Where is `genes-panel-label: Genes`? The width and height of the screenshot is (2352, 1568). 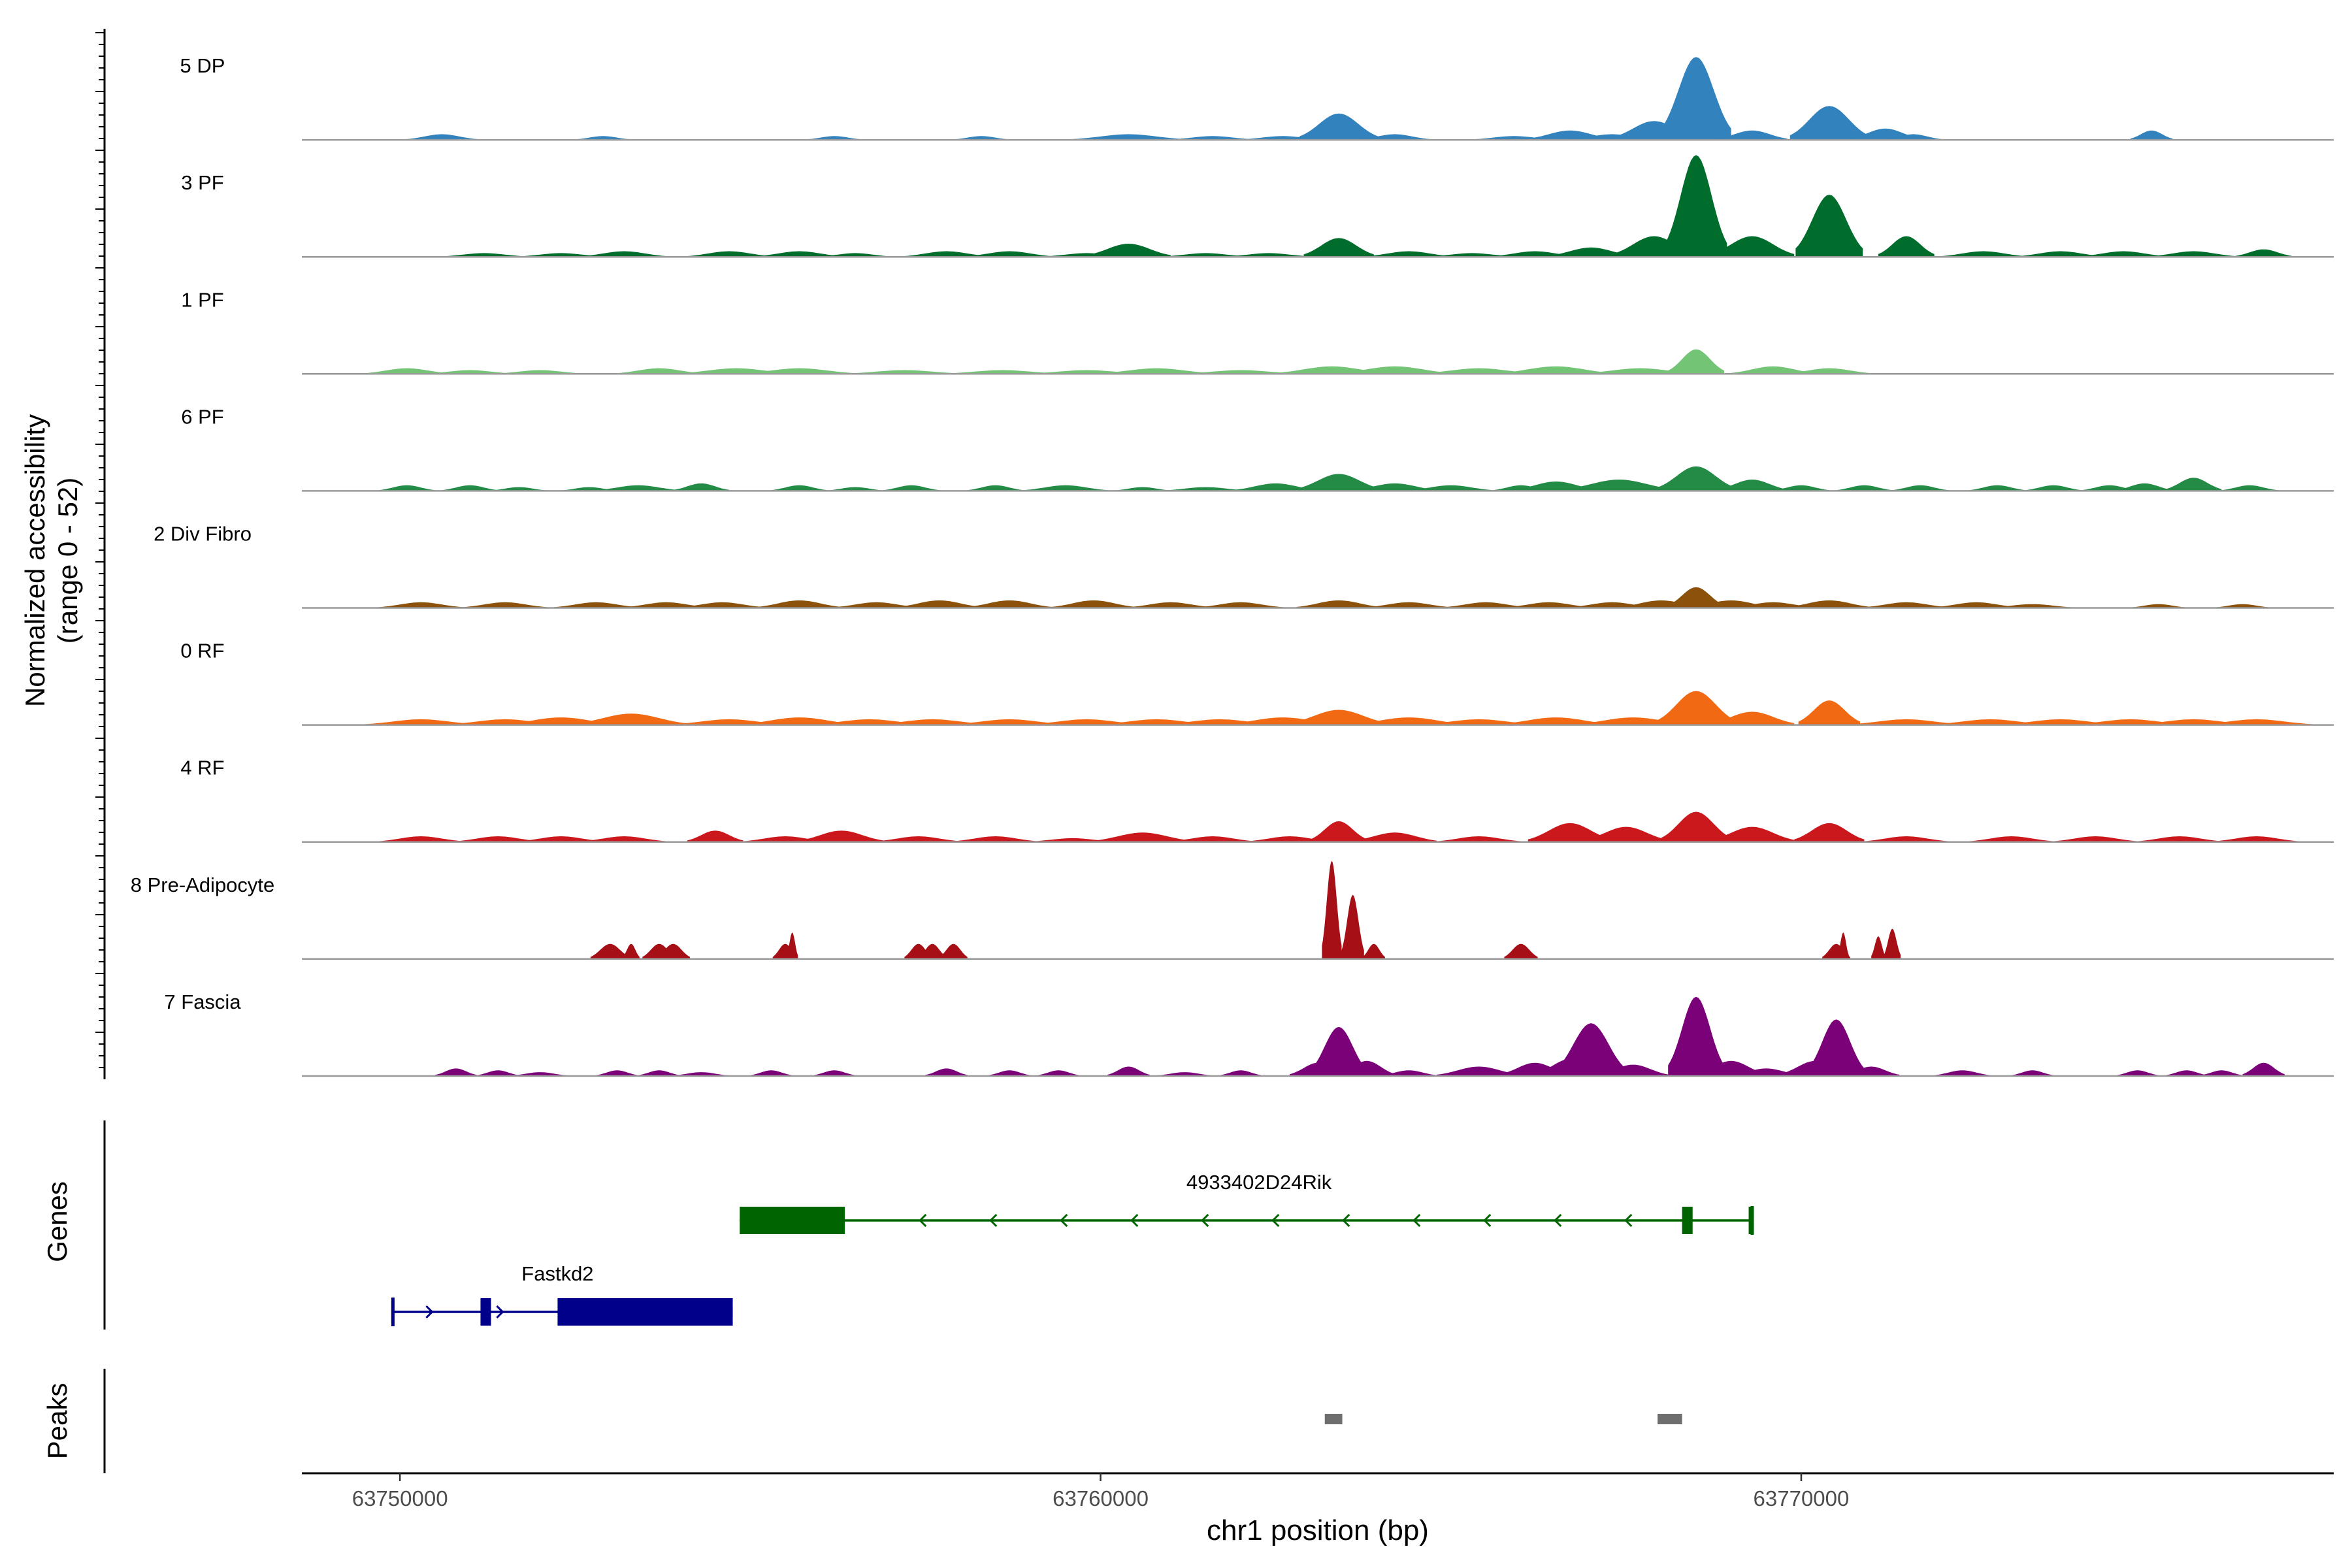
genes-panel-label: Genes is located at coordinates (57, 1221).